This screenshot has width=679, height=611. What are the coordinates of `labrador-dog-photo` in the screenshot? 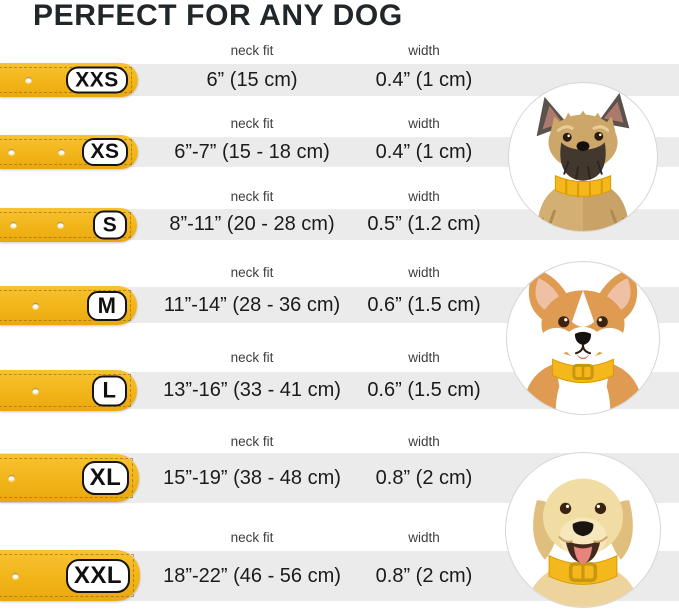 It's located at (583, 530).